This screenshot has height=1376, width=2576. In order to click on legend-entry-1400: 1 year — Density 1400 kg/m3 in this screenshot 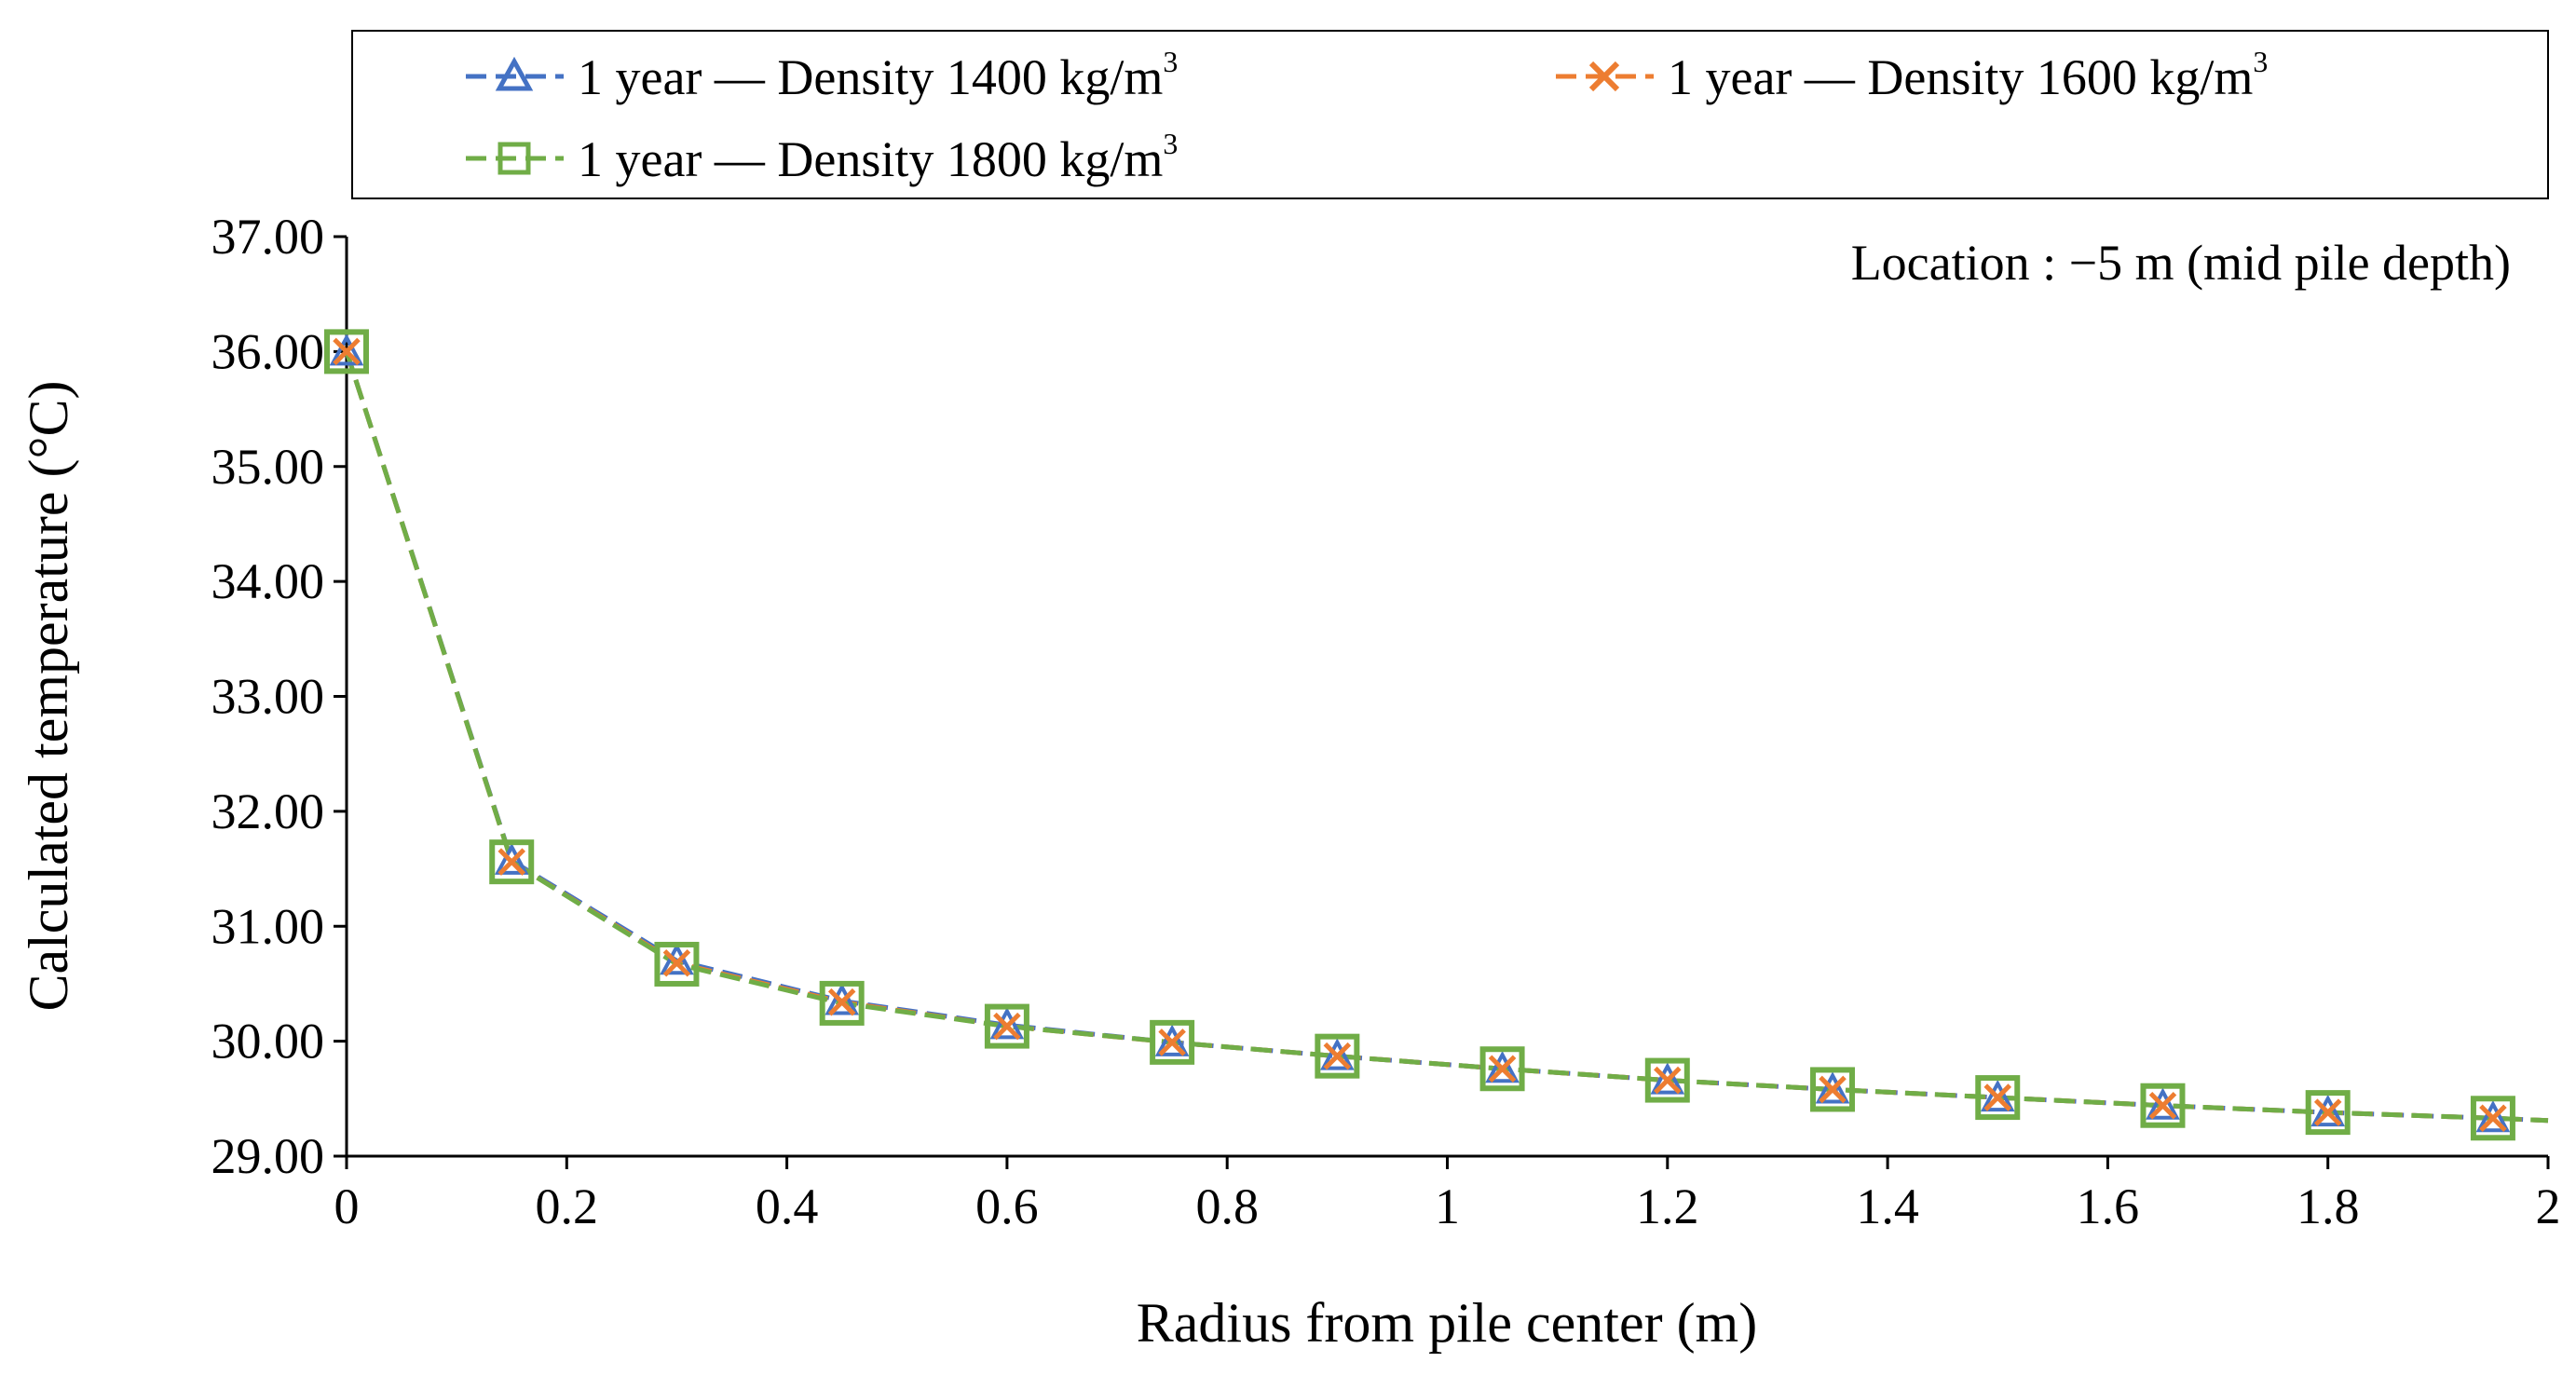, I will do `click(822, 75)`.